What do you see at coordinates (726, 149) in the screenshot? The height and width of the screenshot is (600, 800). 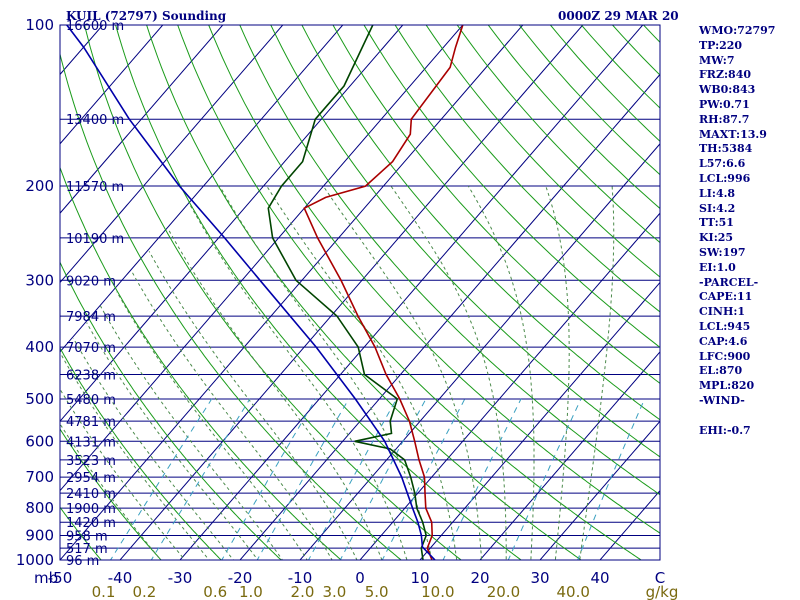 I see `stat-item: TH:5384` at bounding box center [726, 149].